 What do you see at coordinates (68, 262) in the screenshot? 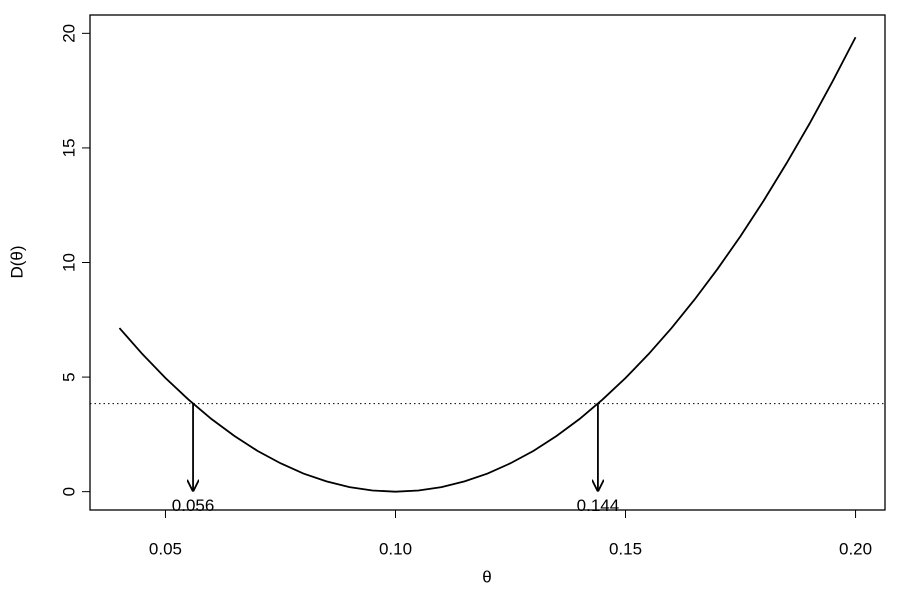
I see `y-tick-label: 10` at bounding box center [68, 262].